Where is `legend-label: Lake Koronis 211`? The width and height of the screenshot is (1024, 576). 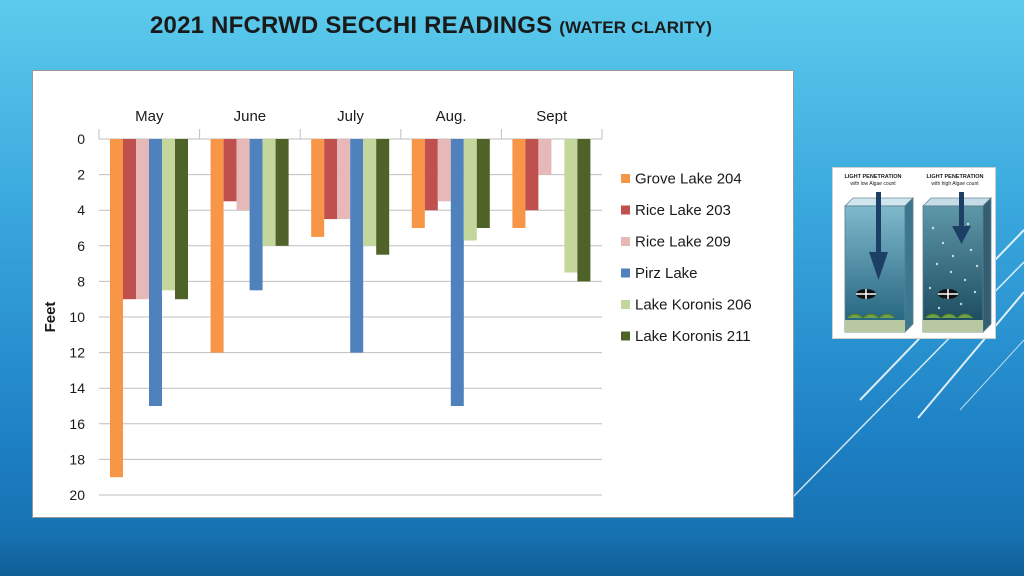 legend-label: Lake Koronis 211 is located at coordinates (693, 336).